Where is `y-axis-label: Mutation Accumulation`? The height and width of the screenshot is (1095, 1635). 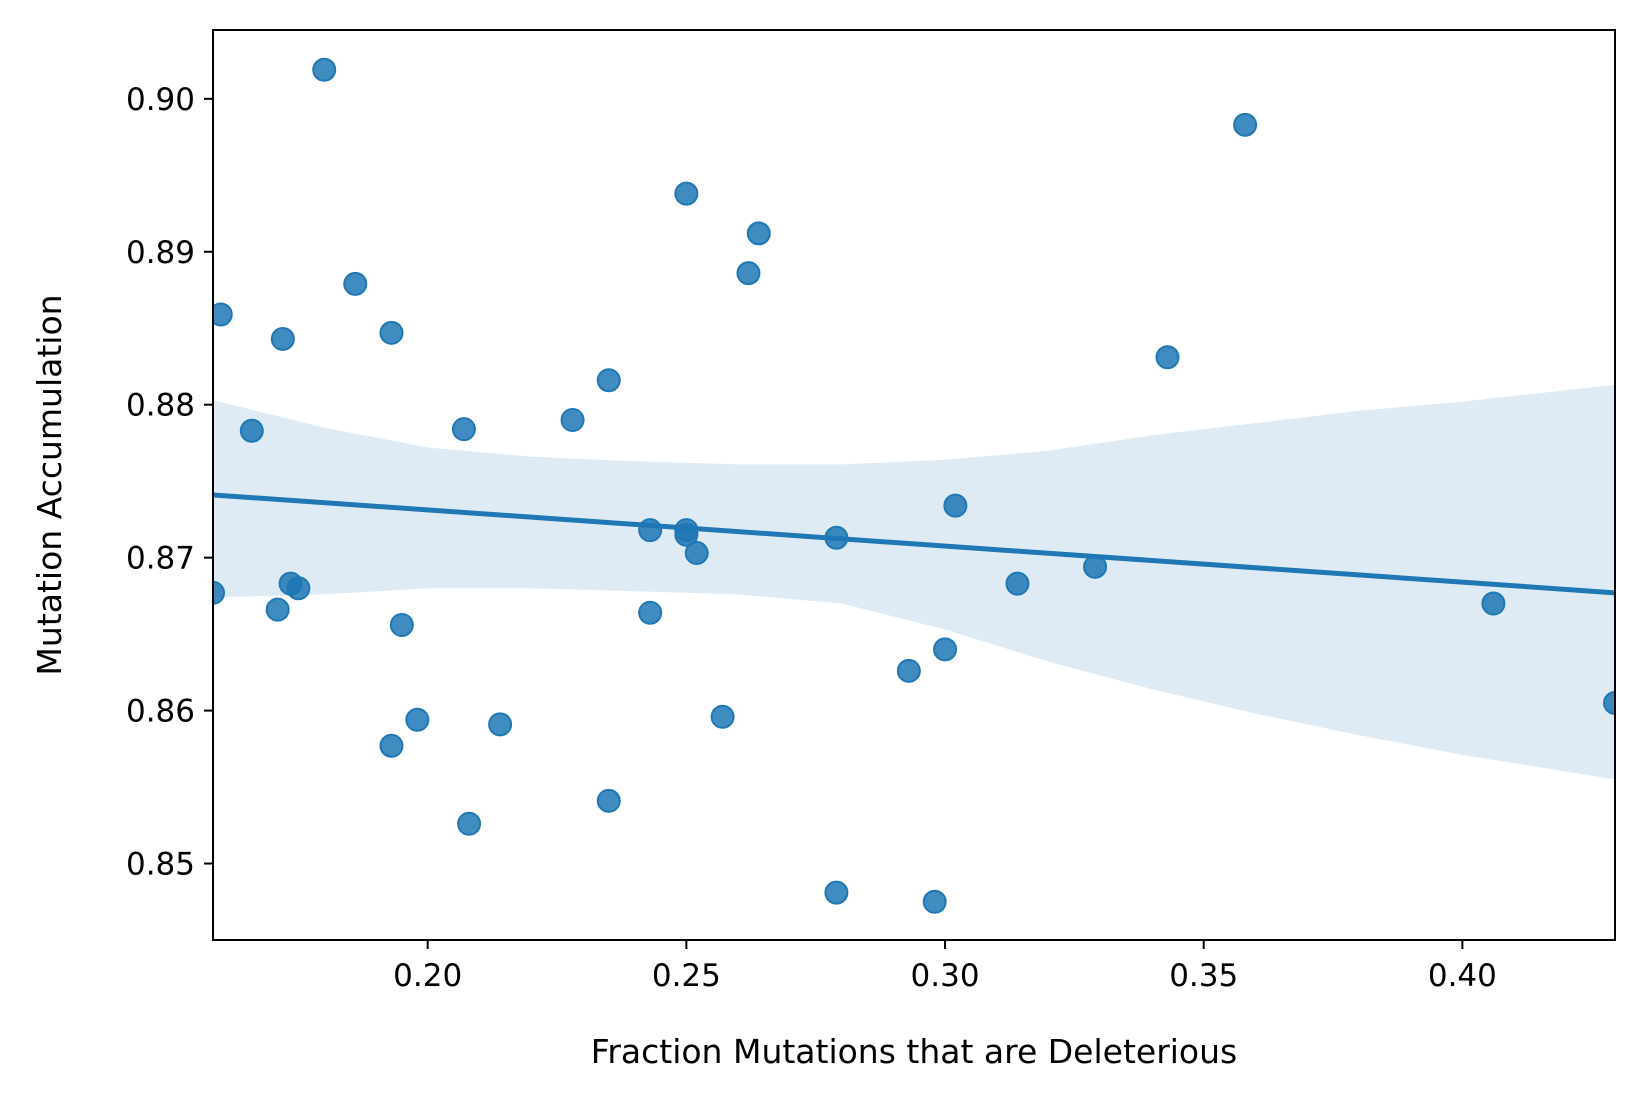 y-axis-label: Mutation Accumulation is located at coordinates (49, 484).